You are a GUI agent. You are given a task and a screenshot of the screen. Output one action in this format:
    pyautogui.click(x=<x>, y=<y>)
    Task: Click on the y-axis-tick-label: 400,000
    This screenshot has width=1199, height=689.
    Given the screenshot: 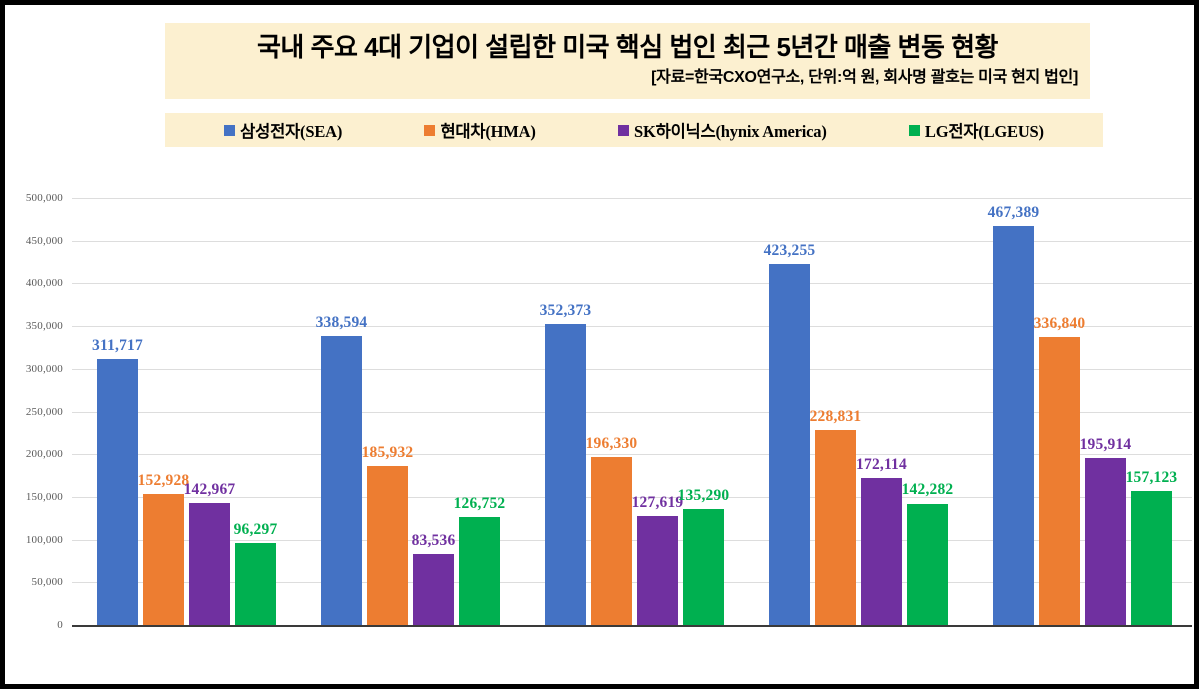 What is the action you would take?
    pyautogui.click(x=44, y=283)
    